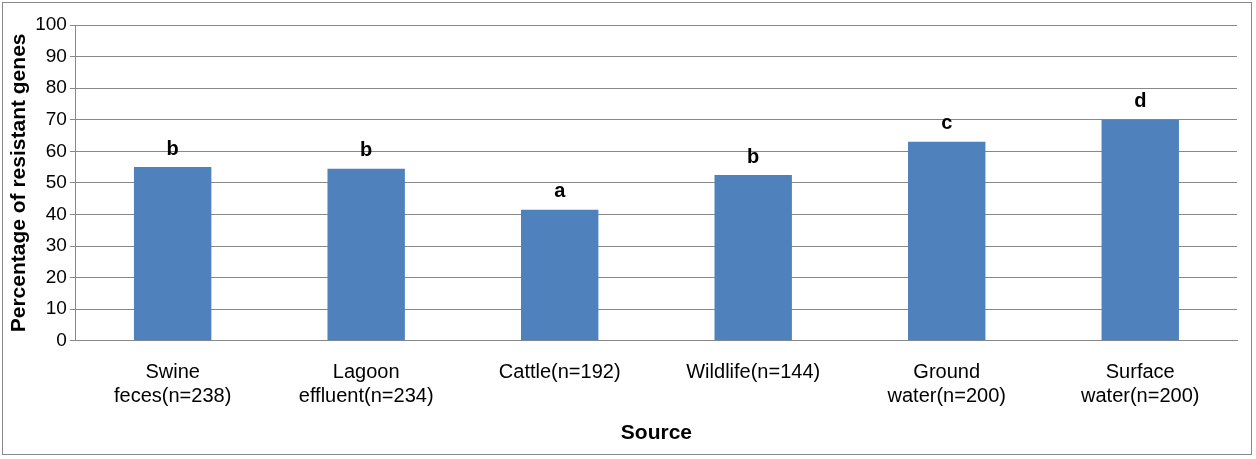 The image size is (1256, 459). I want to click on y-tick-label: 30, so click(56, 245).